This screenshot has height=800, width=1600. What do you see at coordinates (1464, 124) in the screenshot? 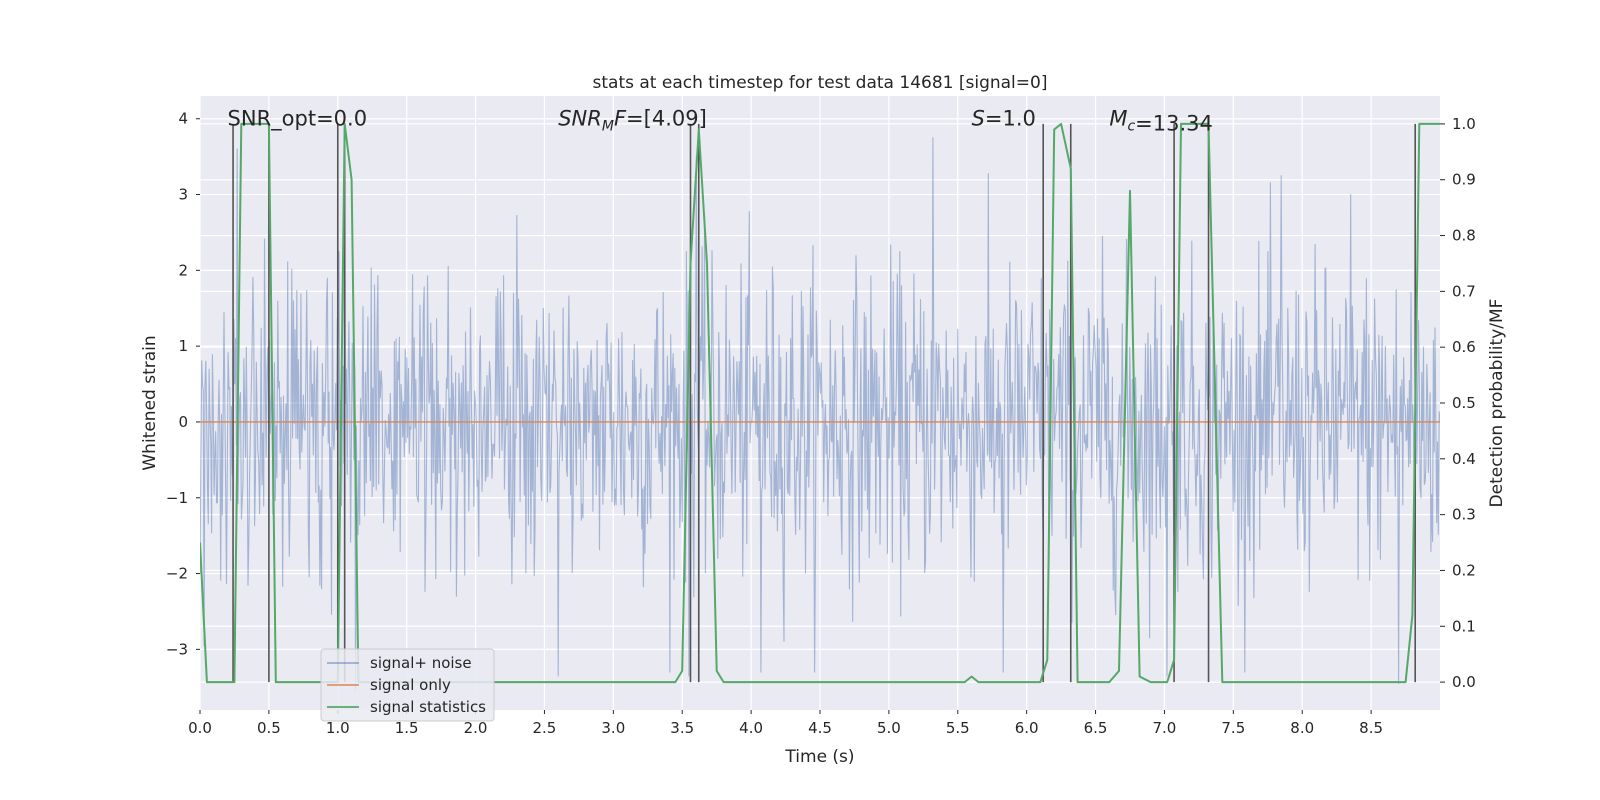
I see `y2-tick-label: 1.0` at bounding box center [1464, 124].